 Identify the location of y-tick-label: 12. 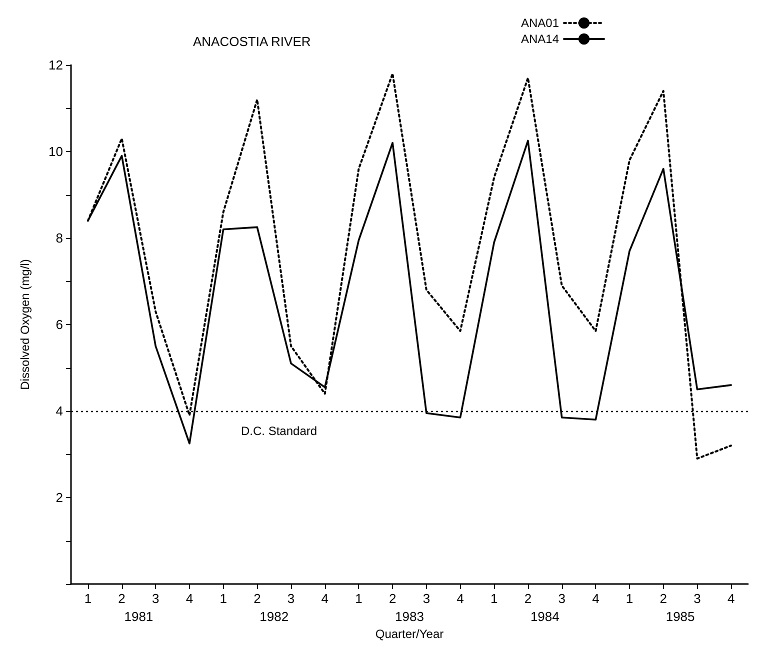
(55, 65).